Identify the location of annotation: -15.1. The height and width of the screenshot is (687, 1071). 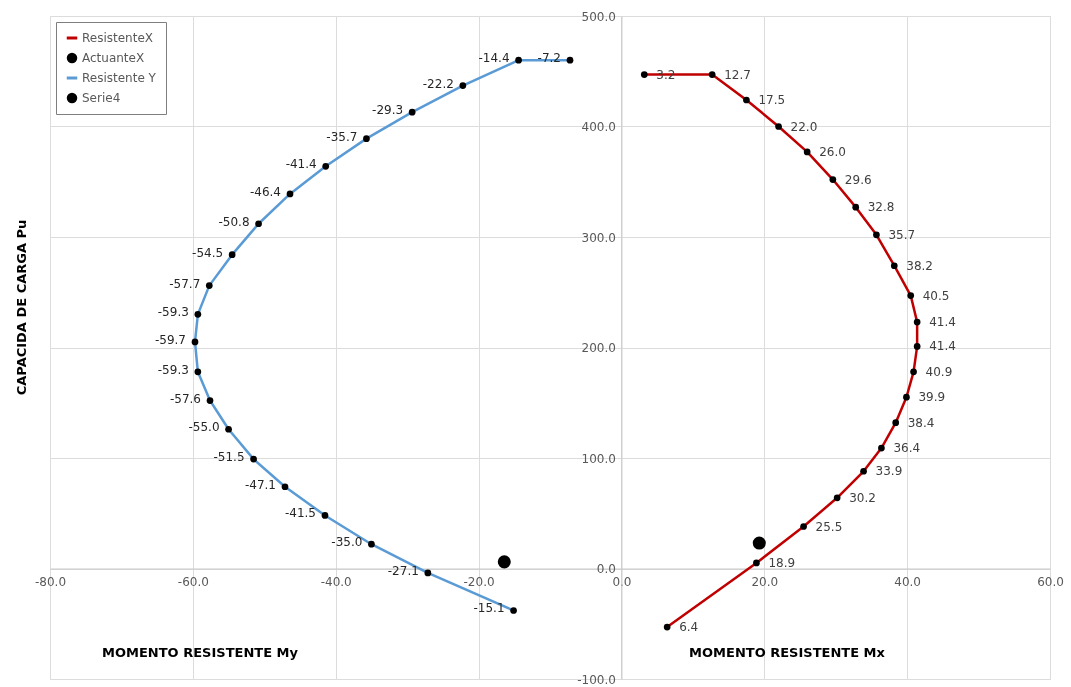
(489, 608).